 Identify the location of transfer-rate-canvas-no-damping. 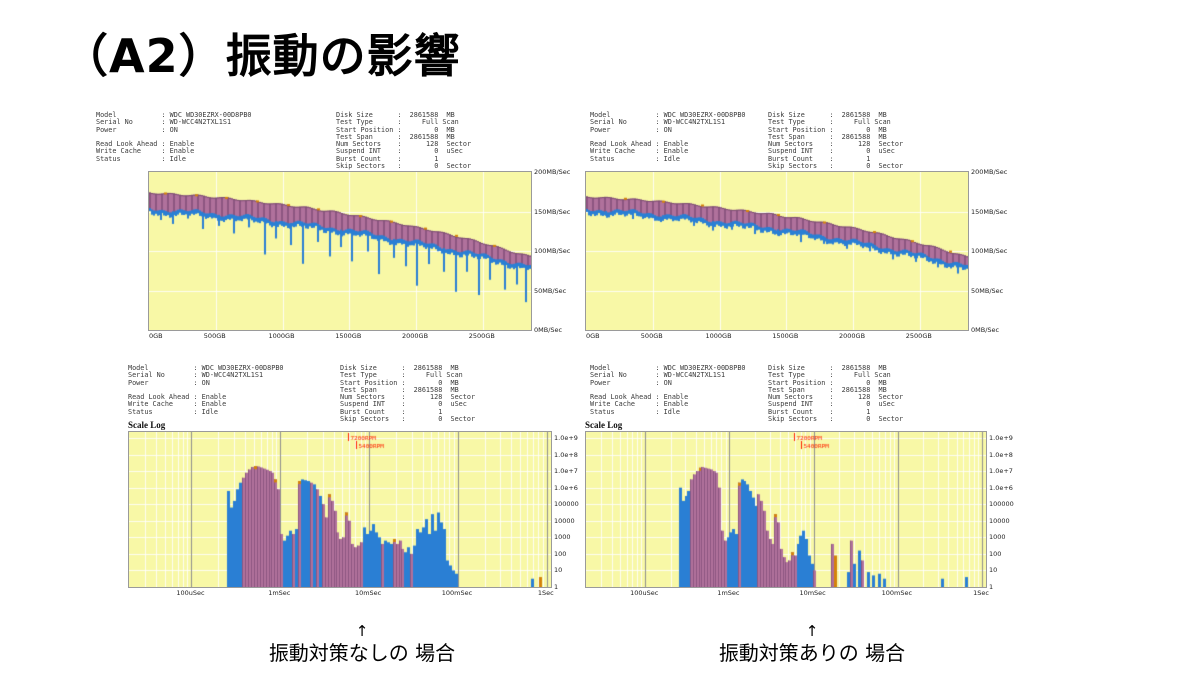
(340, 251).